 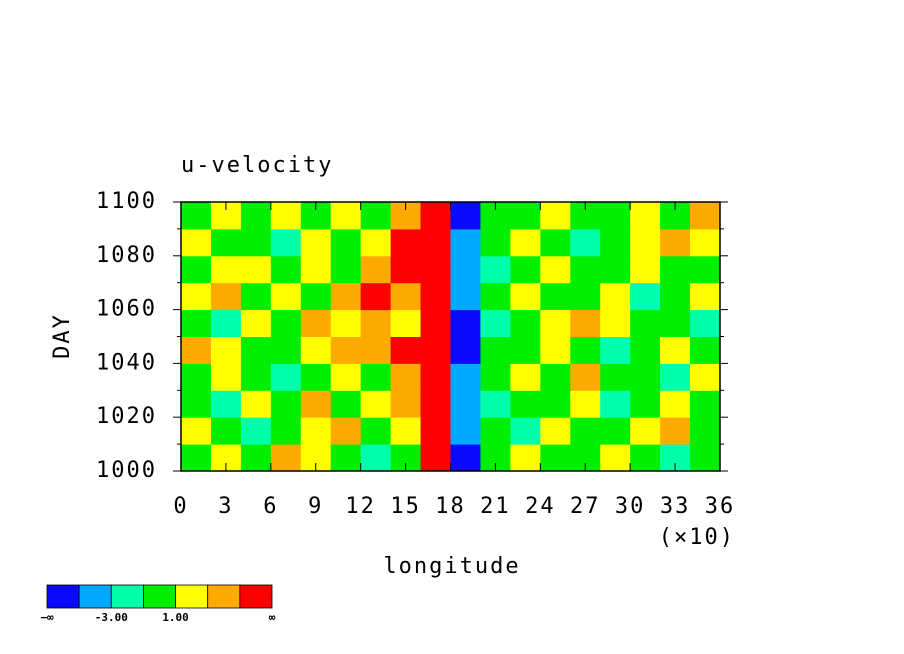 What do you see at coordinates (126, 362) in the screenshot?
I see `y-tick-label: 1040` at bounding box center [126, 362].